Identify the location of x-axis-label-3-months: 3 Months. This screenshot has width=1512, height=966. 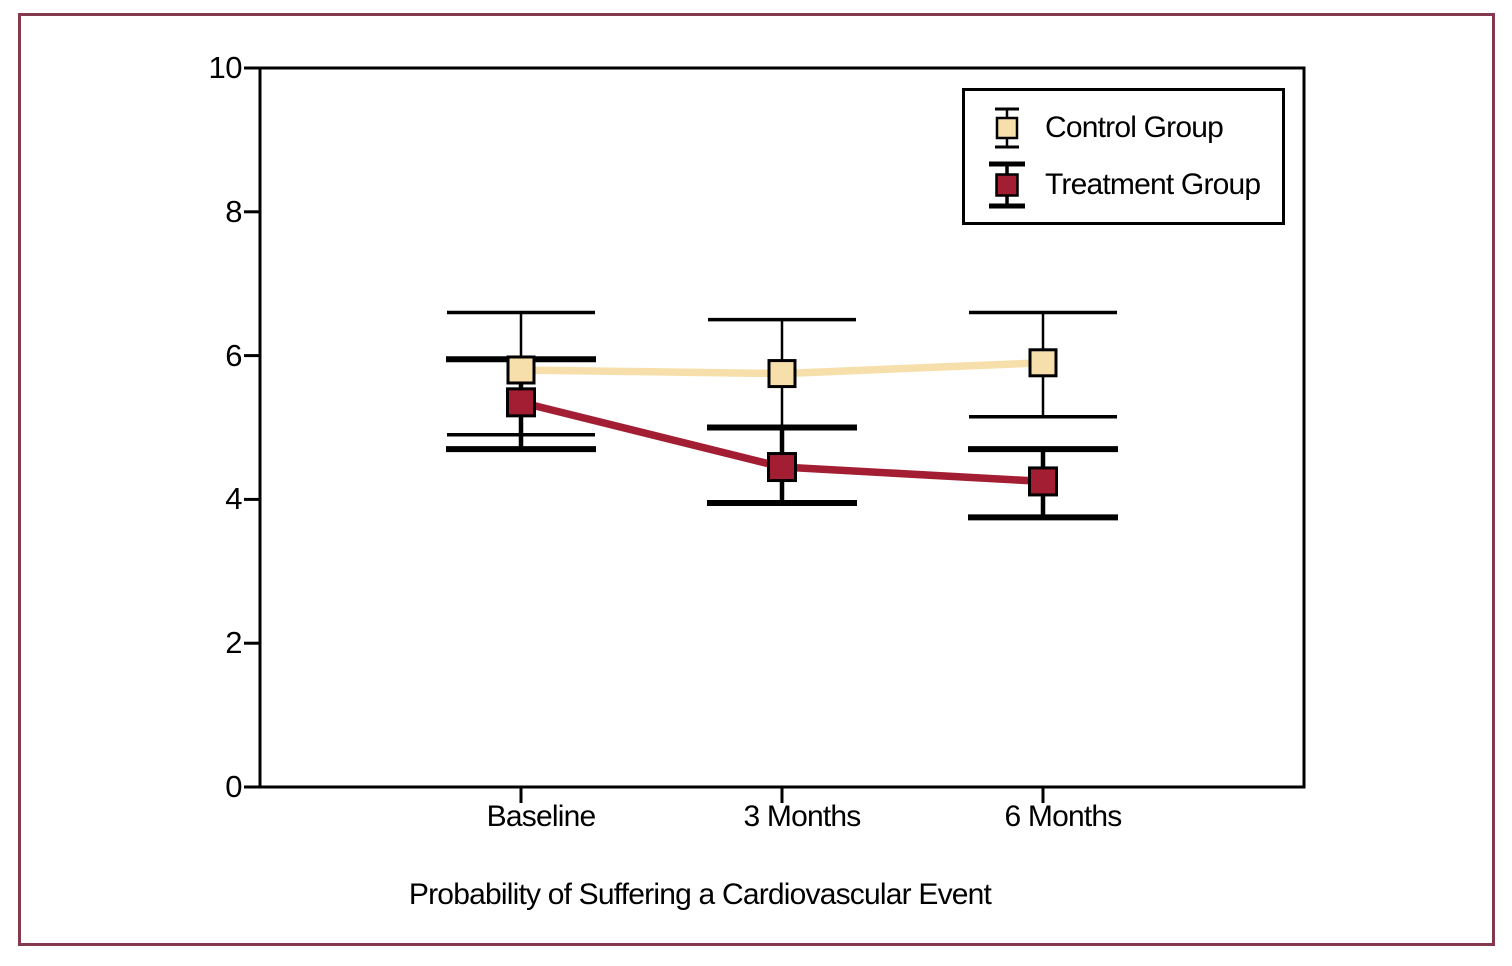
(802, 816).